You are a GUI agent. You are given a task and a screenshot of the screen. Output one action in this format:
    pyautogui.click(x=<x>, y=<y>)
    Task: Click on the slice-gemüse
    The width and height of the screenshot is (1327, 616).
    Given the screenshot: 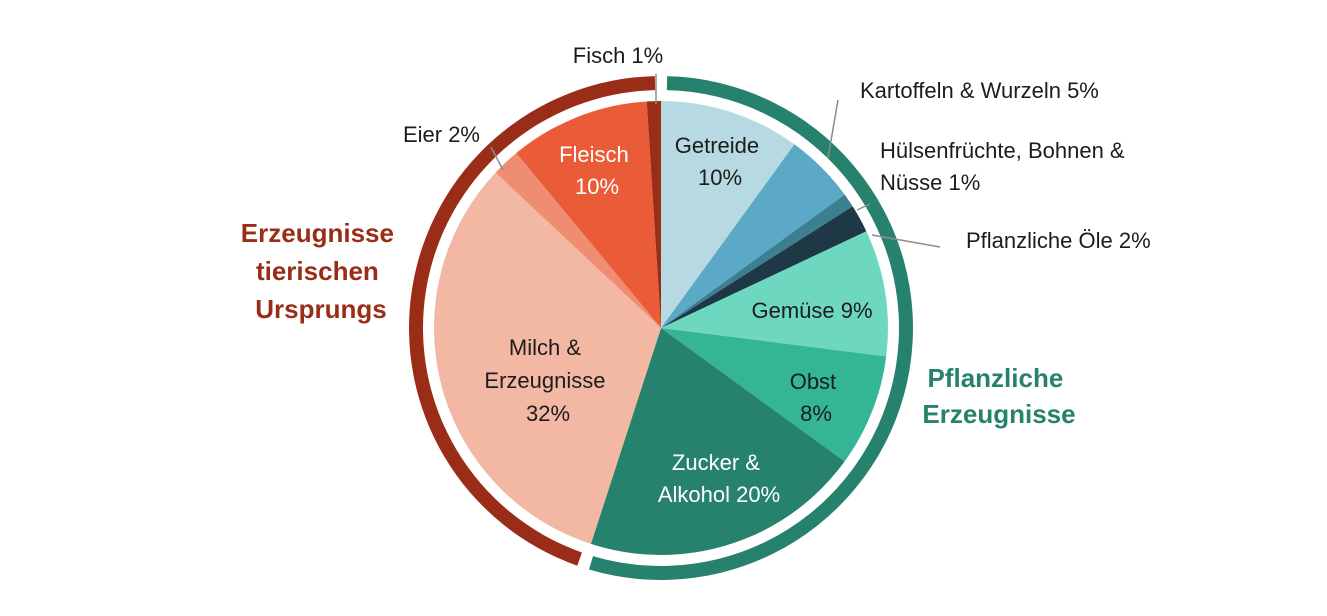 What is the action you would take?
    pyautogui.click(x=775, y=293)
    